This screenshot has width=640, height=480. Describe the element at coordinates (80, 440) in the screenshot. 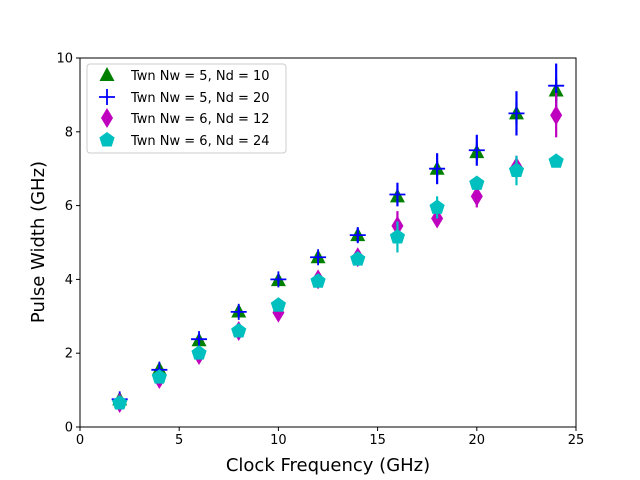

I see `x-tick-label: 0` at that location.